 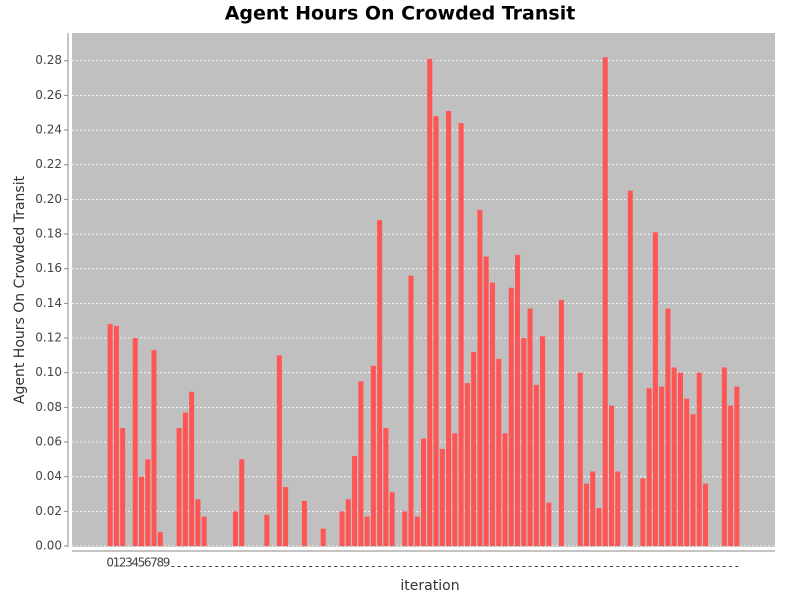 I want to click on y-tick-label: 0.02, so click(x=48, y=511).